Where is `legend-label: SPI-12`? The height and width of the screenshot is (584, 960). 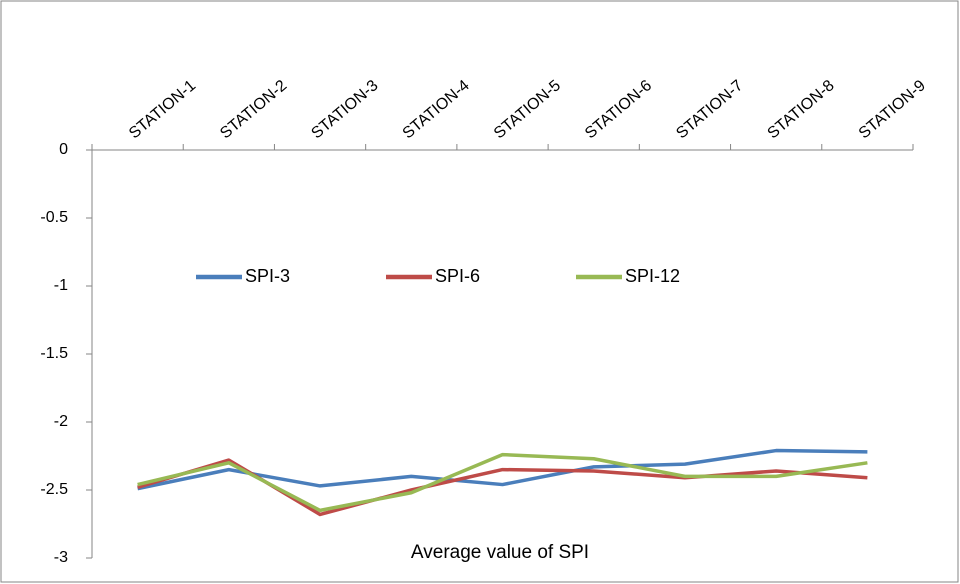
legend-label: SPI-12 is located at coordinates (652, 276).